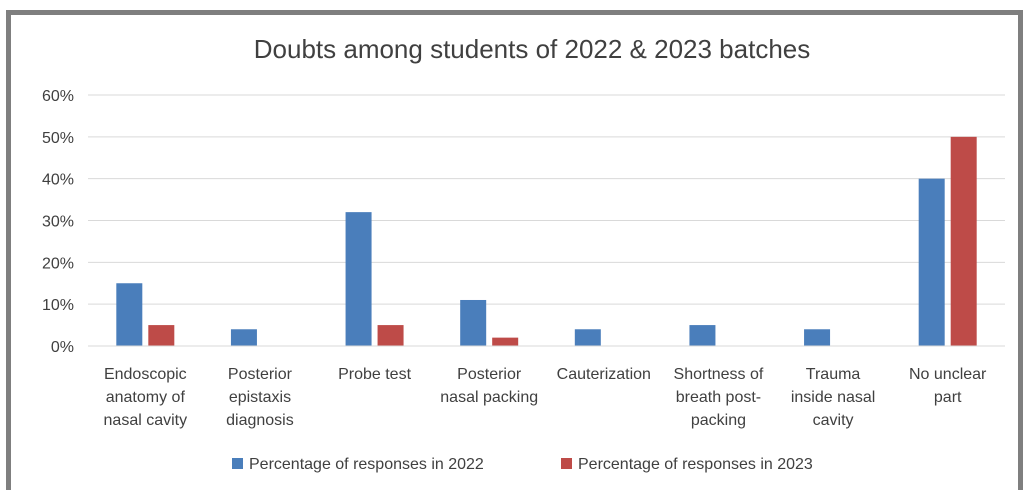 Image resolution: width=1029 pixels, height=495 pixels. What do you see at coordinates (58, 305) in the screenshot?
I see `y-tick-label: 10%` at bounding box center [58, 305].